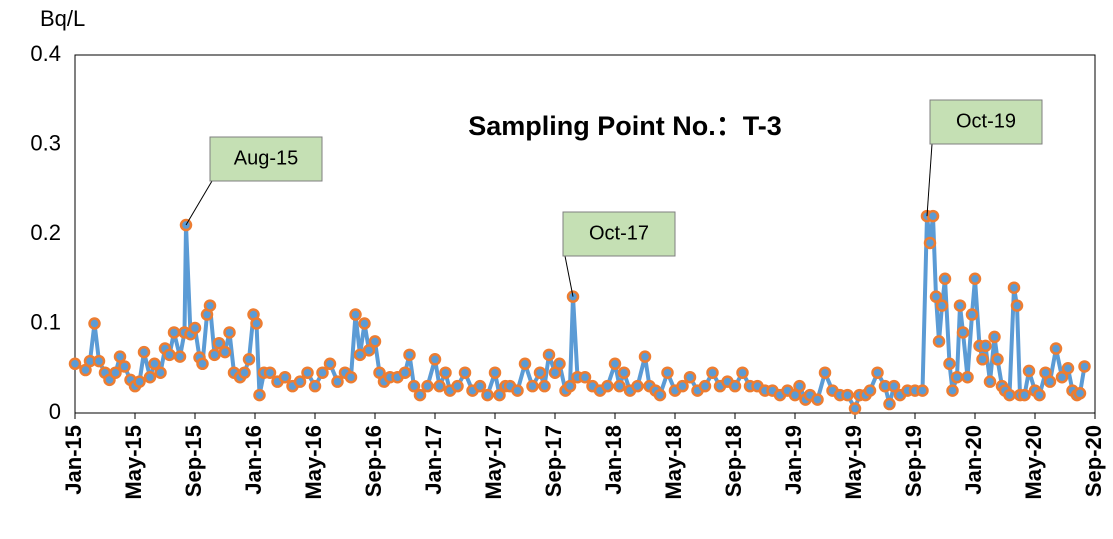  I want to click on x-tick-label: Jan-16, so click(253, 460).